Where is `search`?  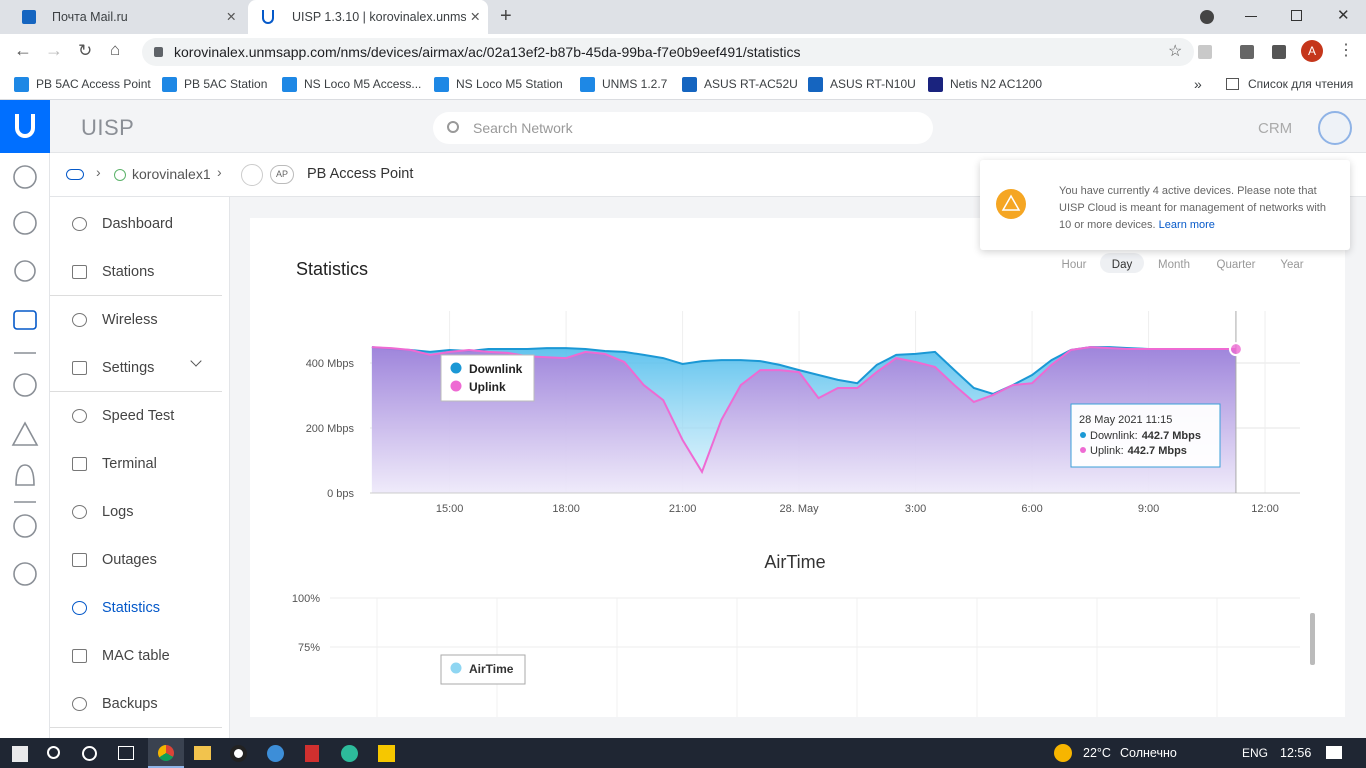
search is located at coordinates (53, 752).